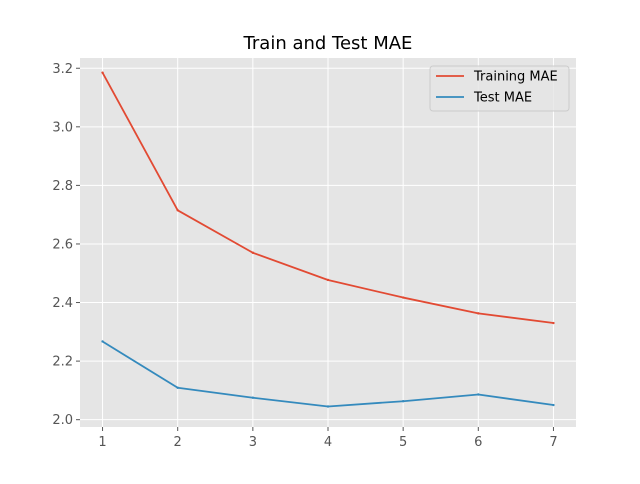 Image resolution: width=640 pixels, height=484 pixels. Describe the element at coordinates (515, 77) in the screenshot. I see `legend-label: Training MAE` at that location.